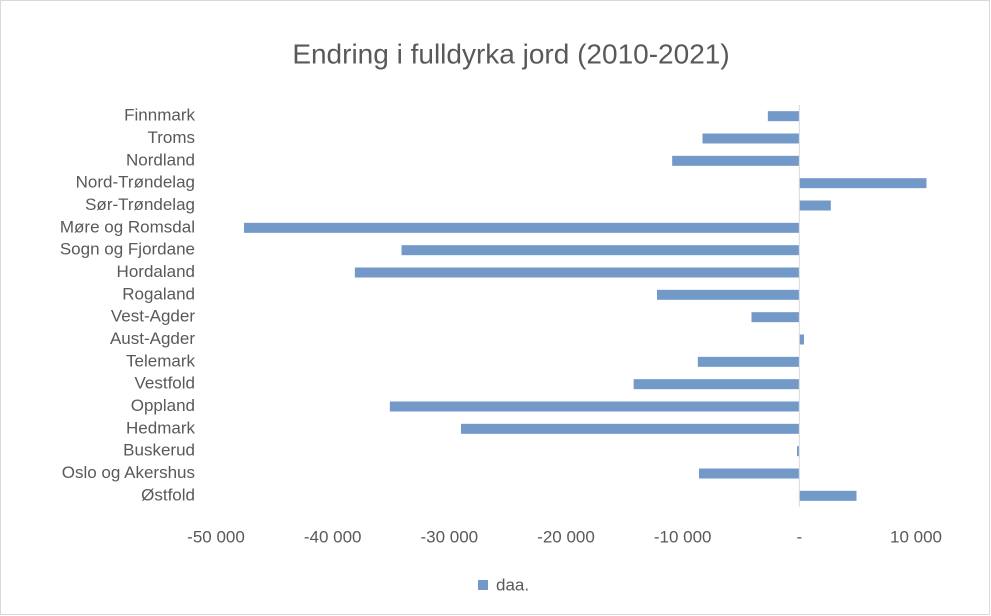 The image size is (991, 616). I want to click on y-tick-label: Buskerud, so click(159, 450).